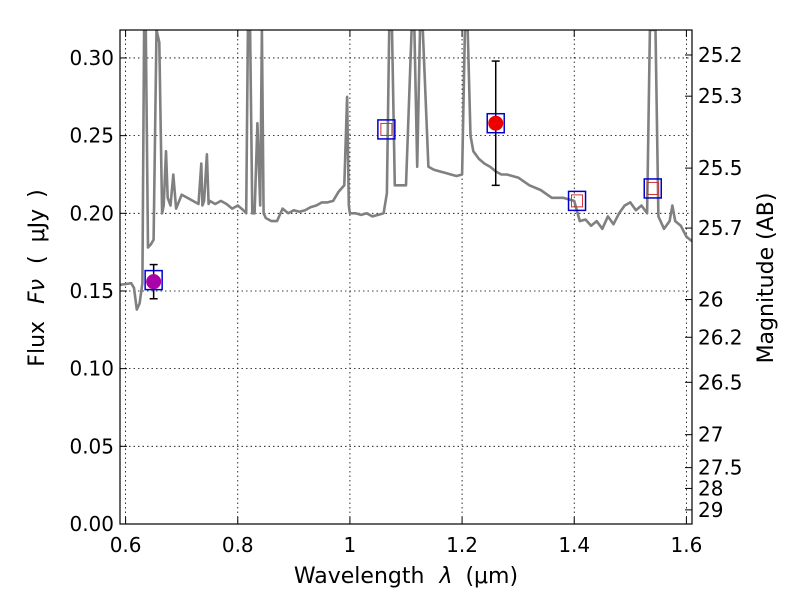 The height and width of the screenshot is (604, 800). Describe the element at coordinates (720, 55) in the screenshot. I see `mag-tick-label: 25.2` at that location.